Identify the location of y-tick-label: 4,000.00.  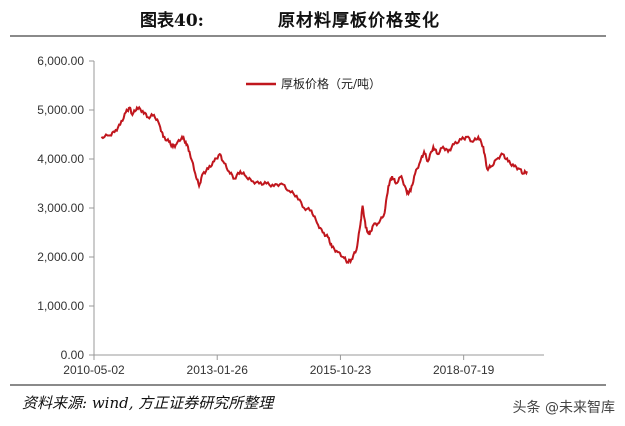
(60, 159).